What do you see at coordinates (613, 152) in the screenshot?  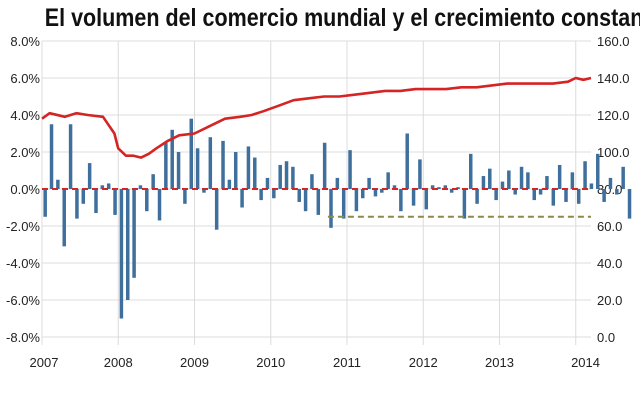 I see `y-right-tick-label: 100.0` at bounding box center [613, 152].